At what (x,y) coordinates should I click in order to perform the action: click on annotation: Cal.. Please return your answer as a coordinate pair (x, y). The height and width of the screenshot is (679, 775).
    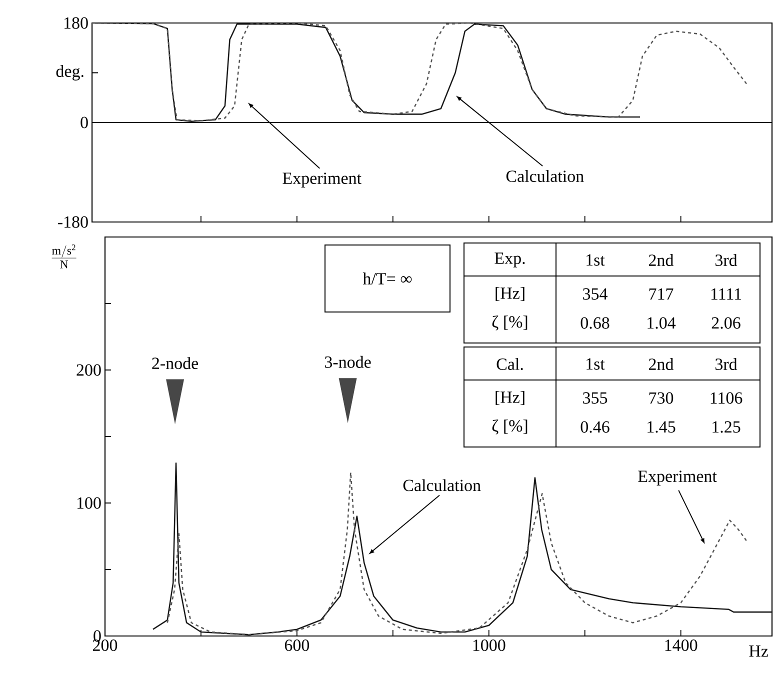
    Looking at the image, I should click on (509, 364).